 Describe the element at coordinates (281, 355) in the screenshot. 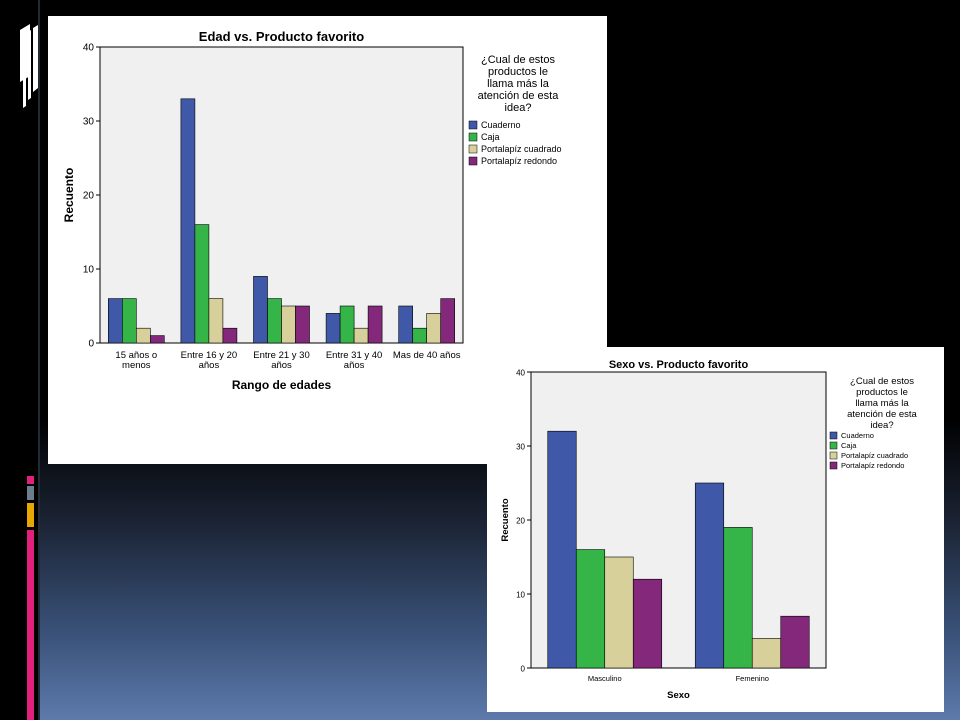

I see `x-category-label: Entre 21 y 30` at that location.